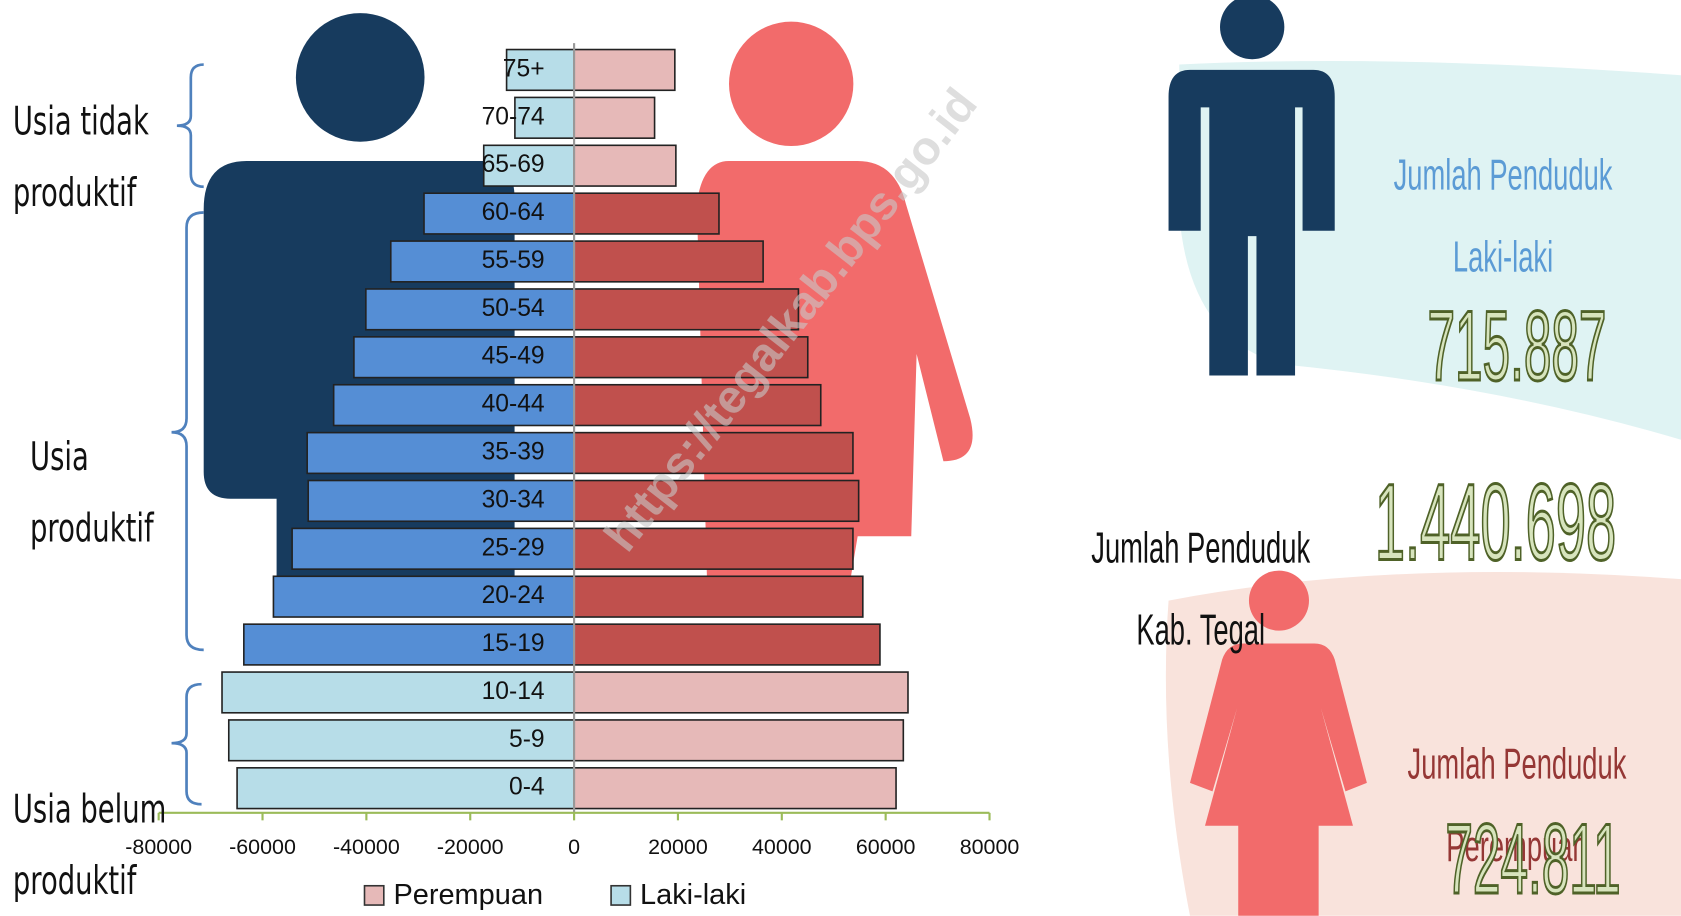 The image size is (1681, 916). Describe the element at coordinates (366, 847) in the screenshot. I see `x-tick-label: -40000` at that location.